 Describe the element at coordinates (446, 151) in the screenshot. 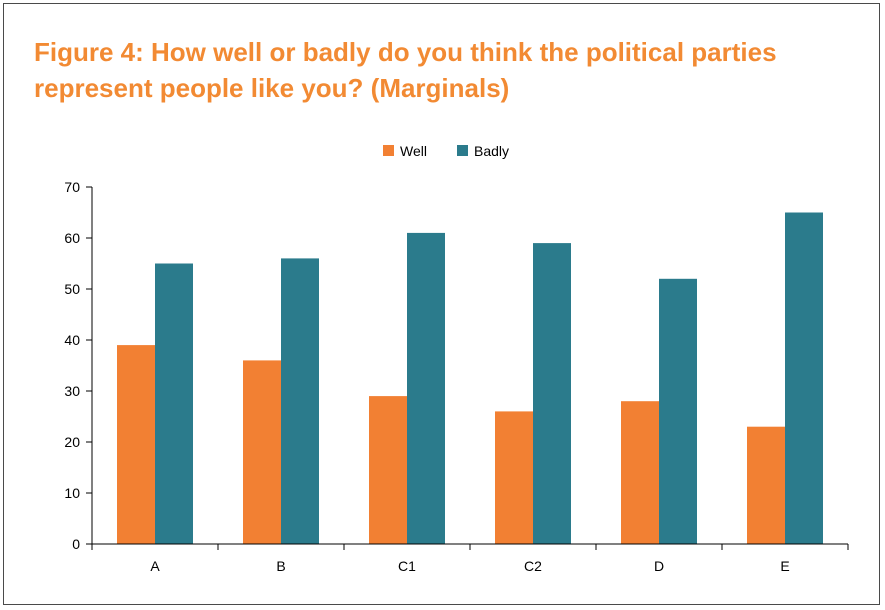

I see `legend: Well Badly` at that location.